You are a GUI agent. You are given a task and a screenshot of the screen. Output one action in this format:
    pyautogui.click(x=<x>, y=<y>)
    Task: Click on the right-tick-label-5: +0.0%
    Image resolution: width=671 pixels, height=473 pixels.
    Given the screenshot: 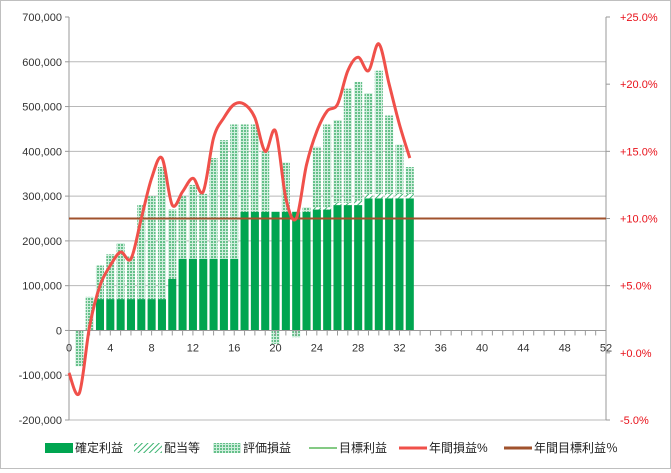 What is the action you would take?
    pyautogui.click(x=636, y=354)
    